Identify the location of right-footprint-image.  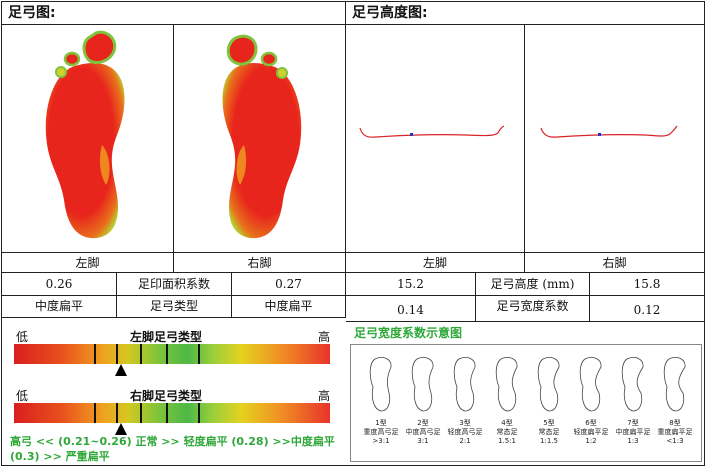
(262, 136).